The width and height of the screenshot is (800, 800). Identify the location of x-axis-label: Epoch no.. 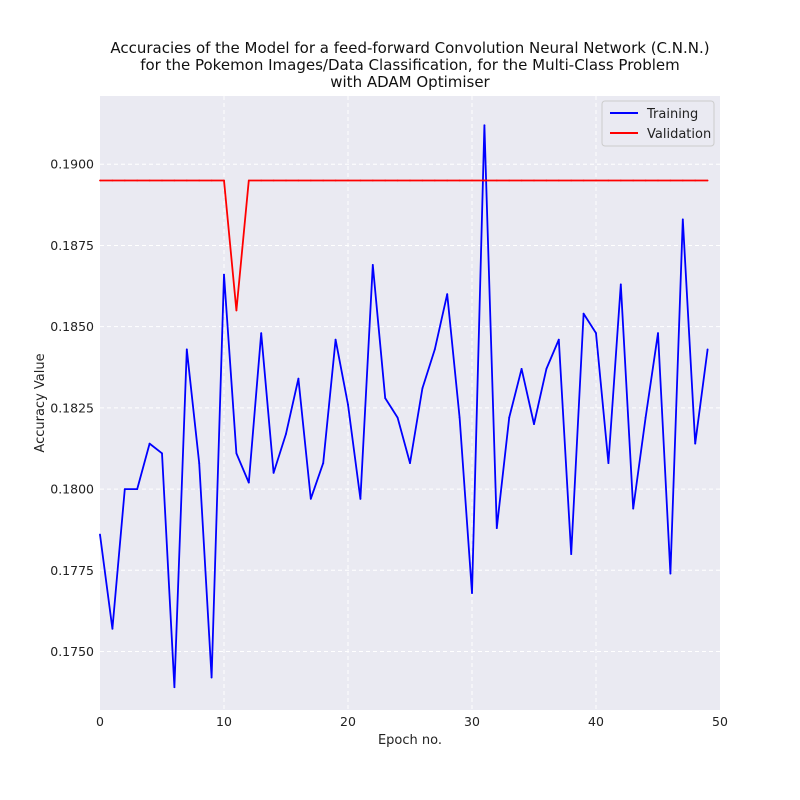
(410, 740).